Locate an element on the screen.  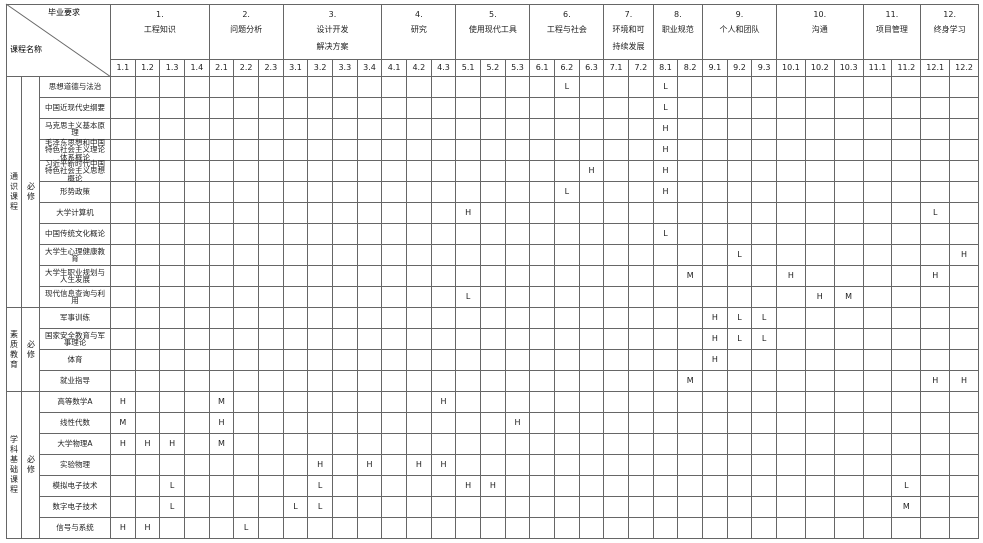
sub-requirement: 4.3 is located at coordinates (444, 68).